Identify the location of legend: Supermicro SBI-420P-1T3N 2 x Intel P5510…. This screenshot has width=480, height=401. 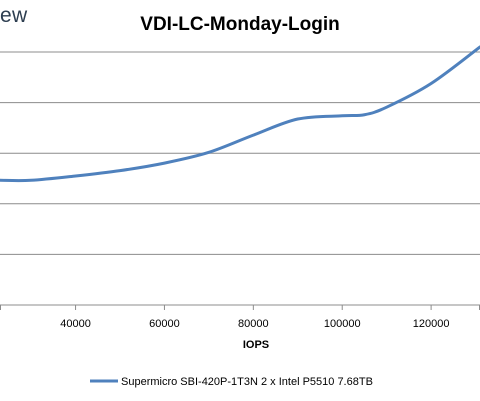
(231, 382).